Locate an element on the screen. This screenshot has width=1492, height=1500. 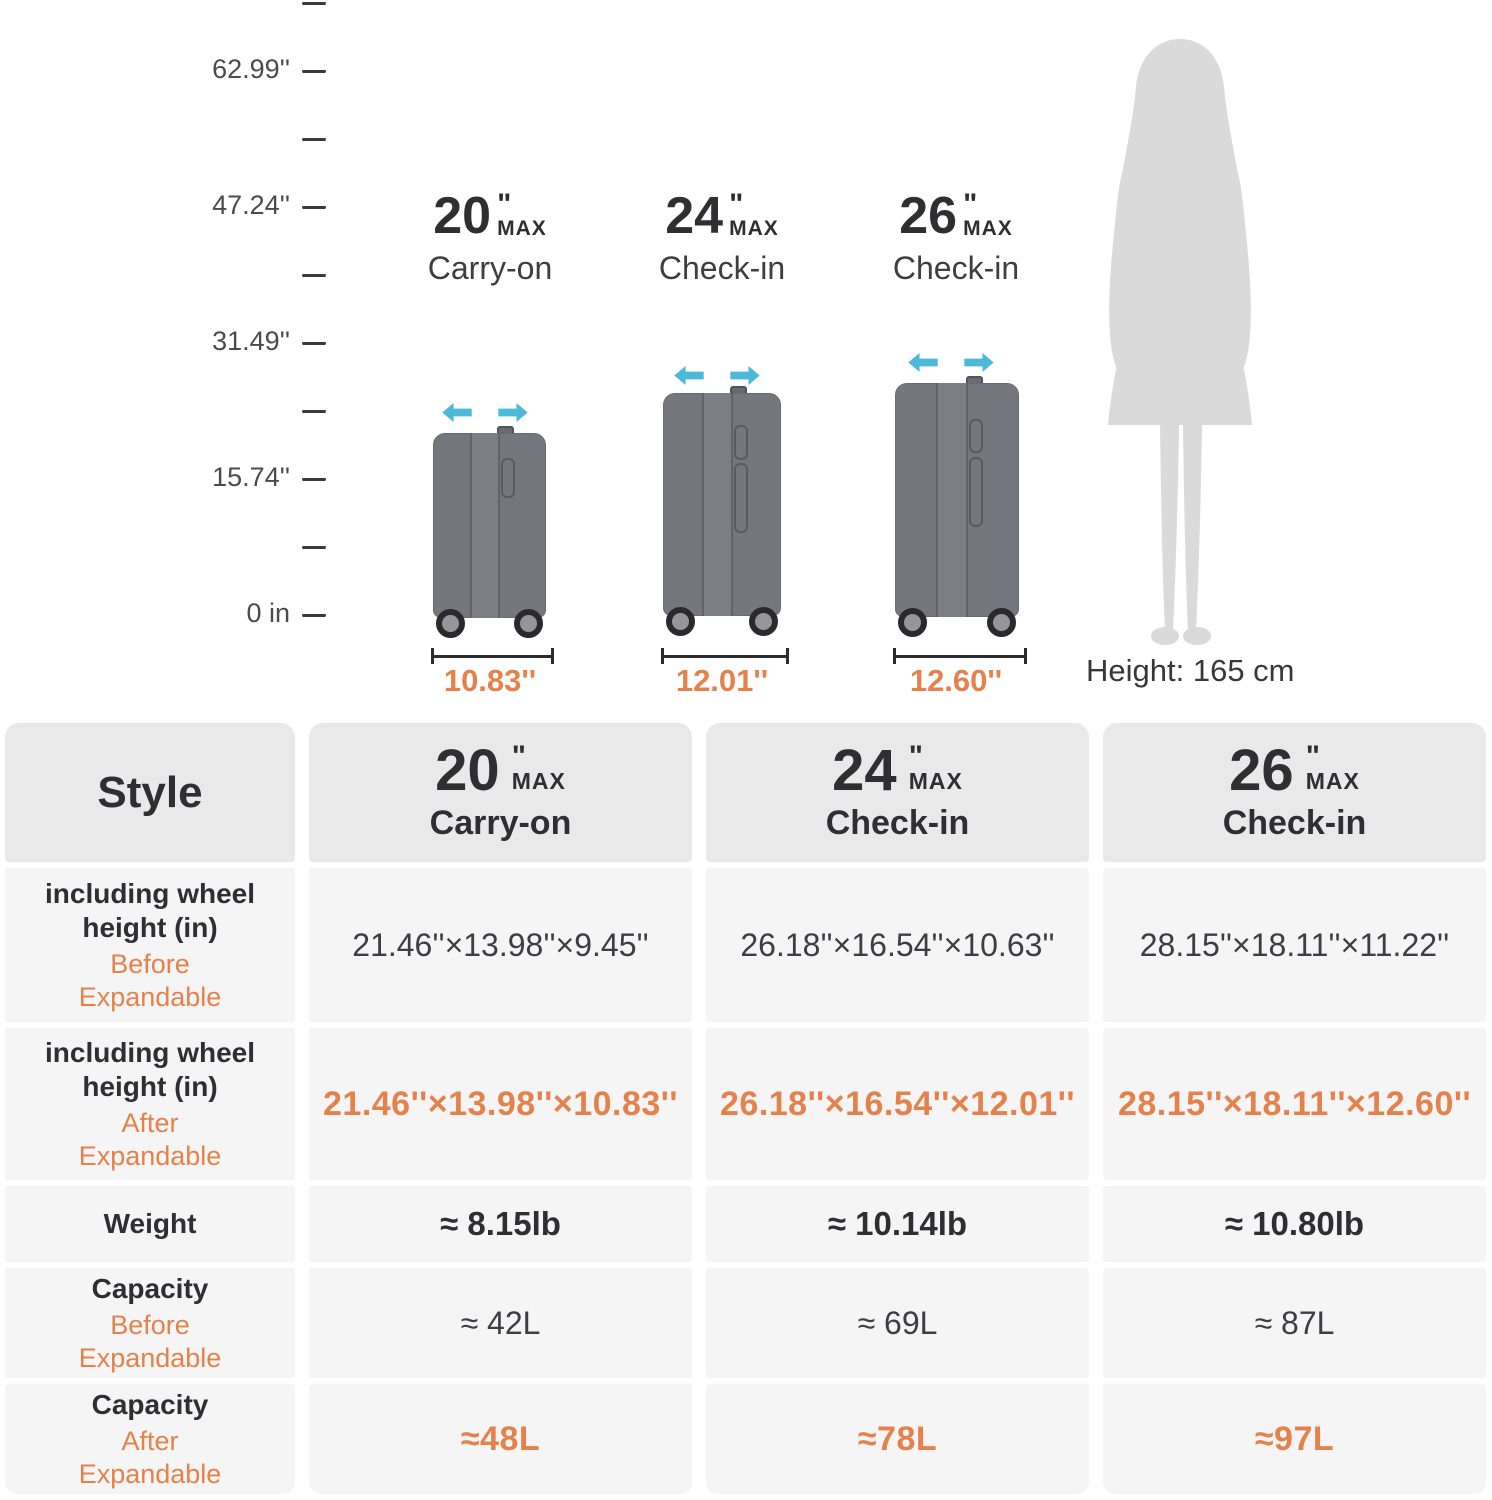
dimension-value-expanded: 28.15''×18.11''×12.60'' is located at coordinates (1294, 1103).